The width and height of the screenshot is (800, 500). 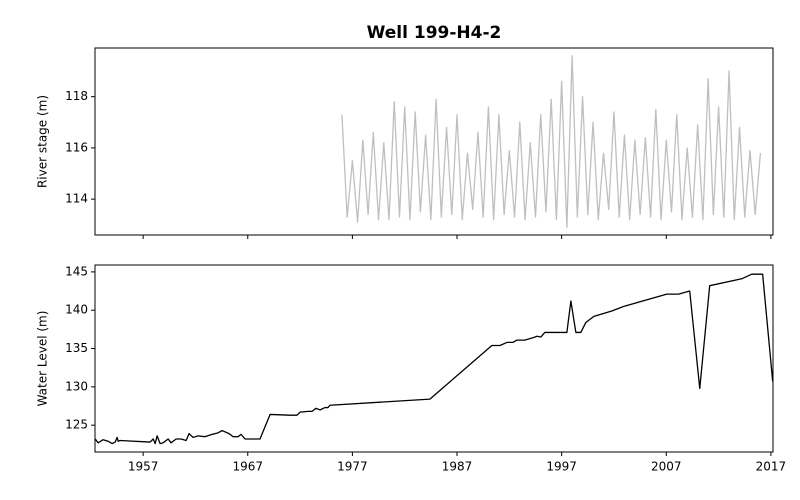 What do you see at coordinates (43, 141) in the screenshot?
I see `y-axis-label: River stage (m)` at bounding box center [43, 141].